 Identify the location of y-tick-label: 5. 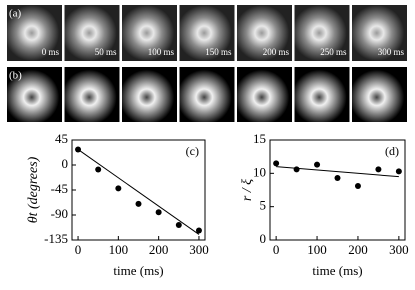
(263, 205).